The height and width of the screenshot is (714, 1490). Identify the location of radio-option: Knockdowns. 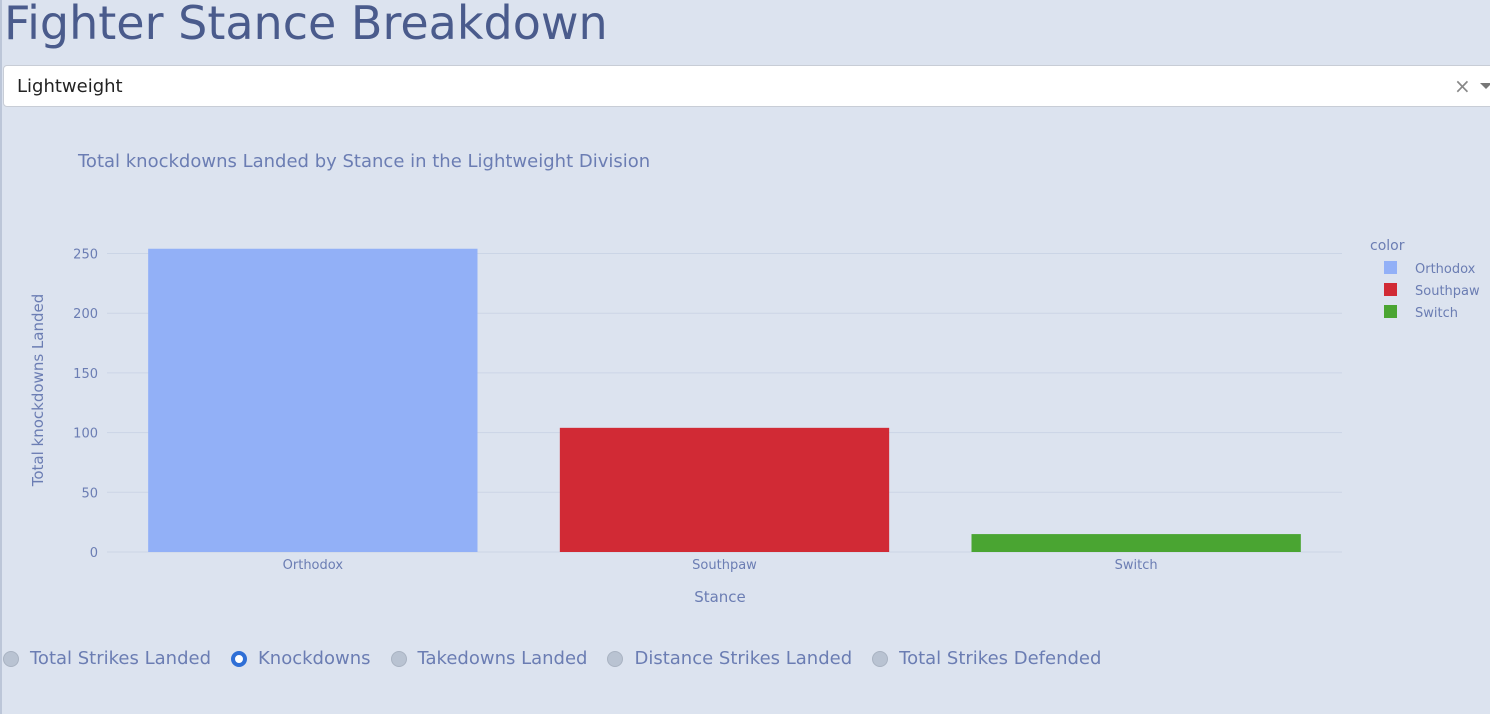
(301, 658).